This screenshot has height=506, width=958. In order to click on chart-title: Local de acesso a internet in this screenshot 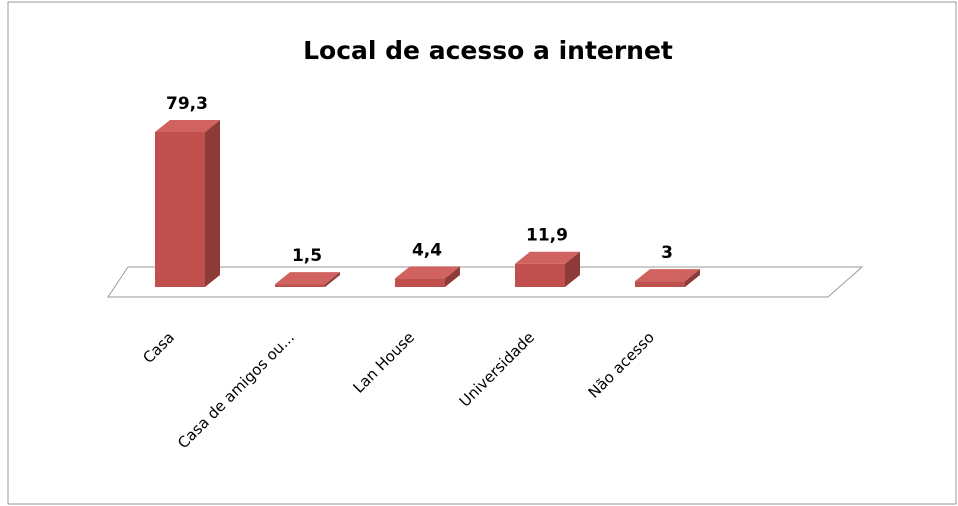, I will do `click(488, 50)`.